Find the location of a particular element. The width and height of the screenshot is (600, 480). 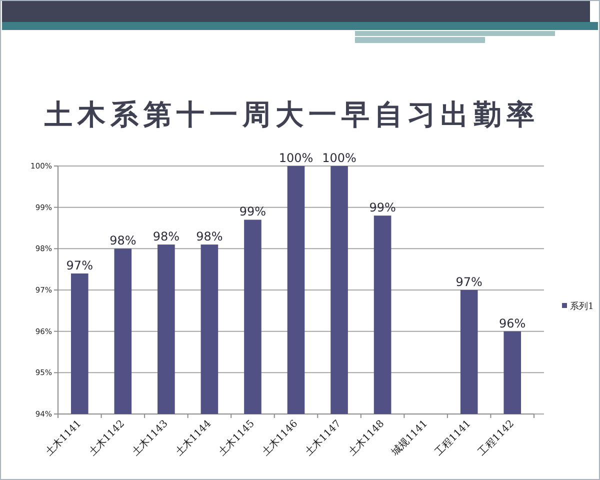

legend-label: 系列1 is located at coordinates (582, 306).